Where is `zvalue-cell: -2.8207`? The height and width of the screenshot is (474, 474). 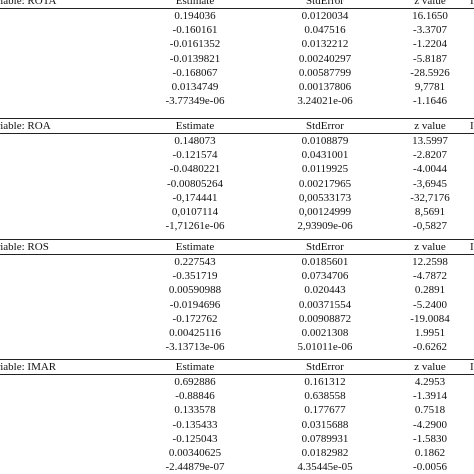 zvalue-cell: -2.8207 is located at coordinates (430, 155).